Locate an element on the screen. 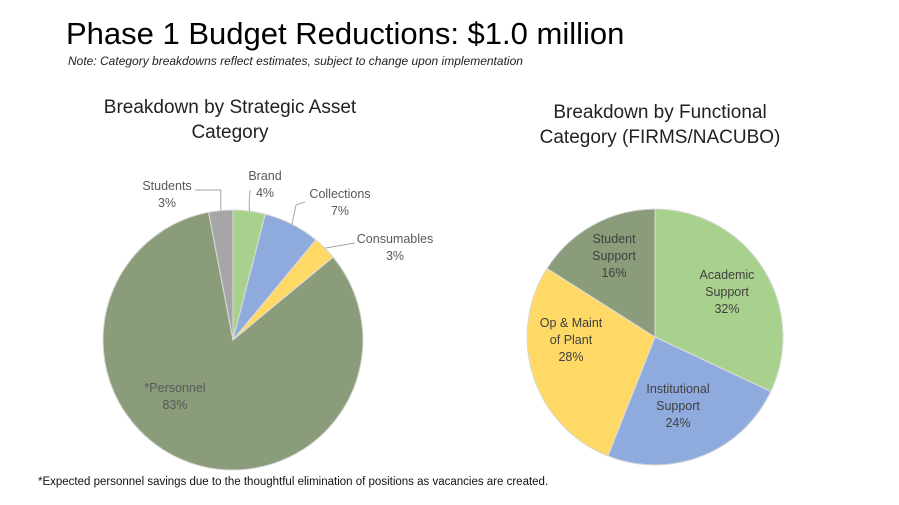  strategic-label-consumables: Consumables 3% is located at coordinates (395, 247).